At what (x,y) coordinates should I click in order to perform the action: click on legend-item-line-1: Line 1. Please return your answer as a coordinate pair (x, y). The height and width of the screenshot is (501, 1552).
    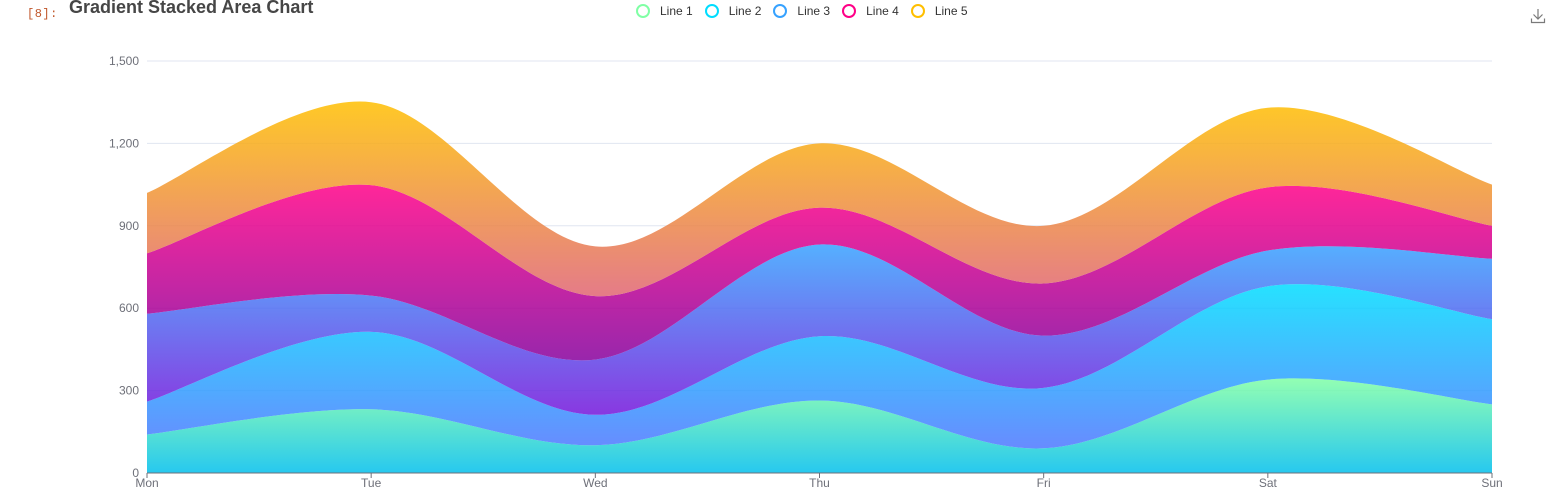
    Looking at the image, I should click on (664, 11).